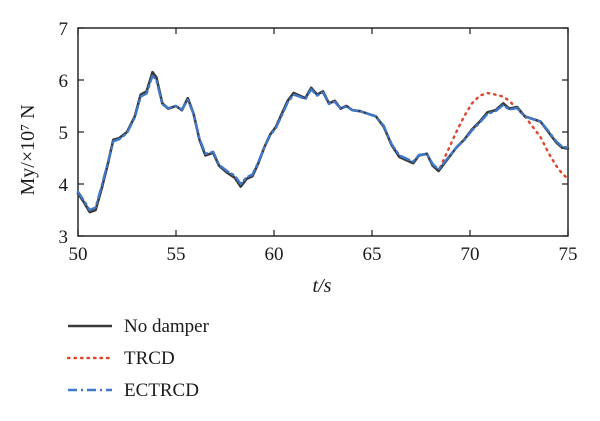 This screenshot has width=600, height=421. Describe the element at coordinates (90, 358) in the screenshot. I see `legend-swatch-trcd` at that location.